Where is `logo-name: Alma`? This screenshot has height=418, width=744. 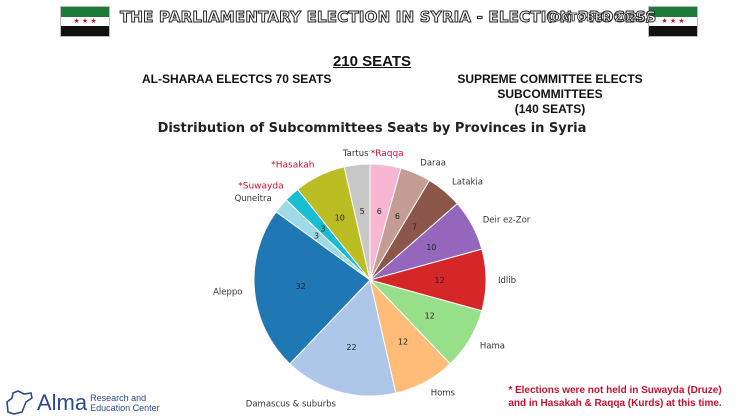 logo-name: Alma is located at coordinates (62, 402).